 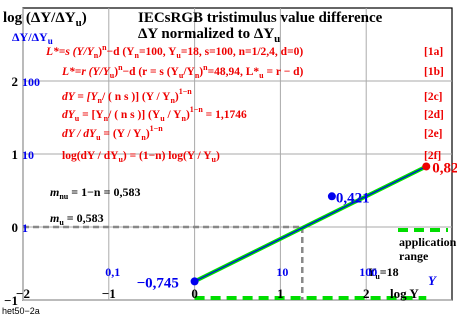 What do you see at coordinates (158, 283) in the screenshot?
I see `point-label-0: −0,745` at bounding box center [158, 283].